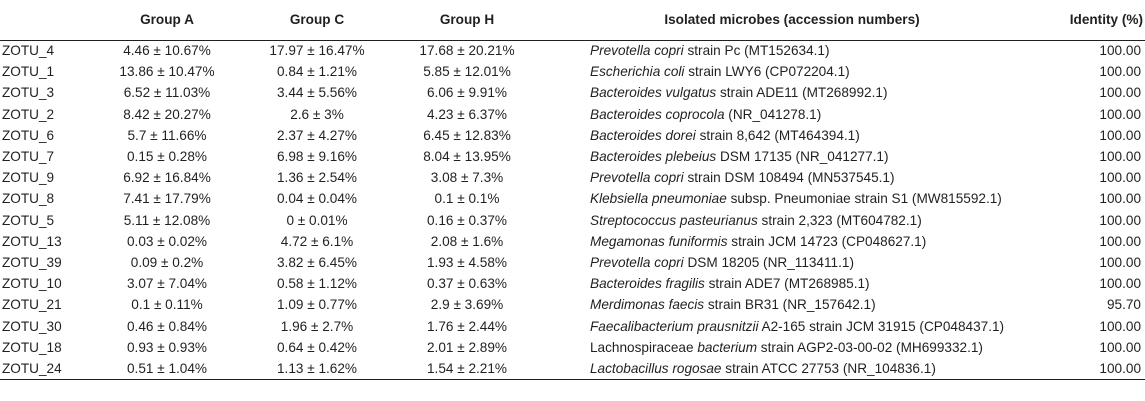  Describe the element at coordinates (467, 284) in the screenshot. I see `group-h-cell: 0.37 ± 0.63%` at that location.